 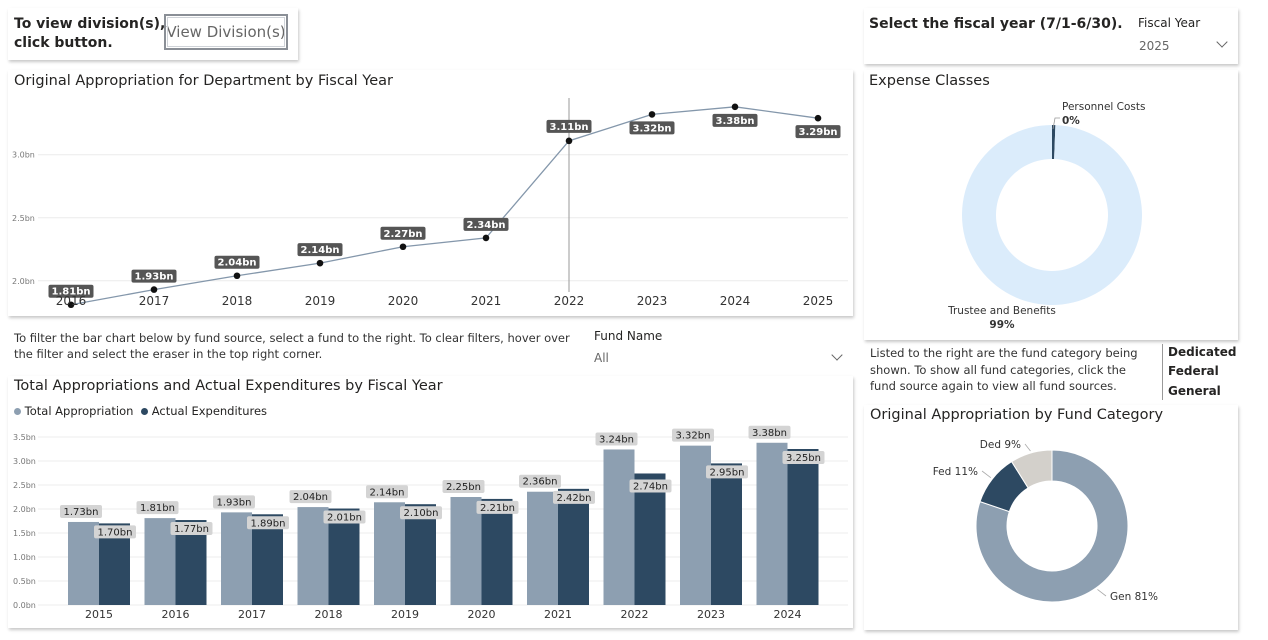 What do you see at coordinates (99, 614) in the screenshot?
I see `x-tick-label: 2015` at bounding box center [99, 614].